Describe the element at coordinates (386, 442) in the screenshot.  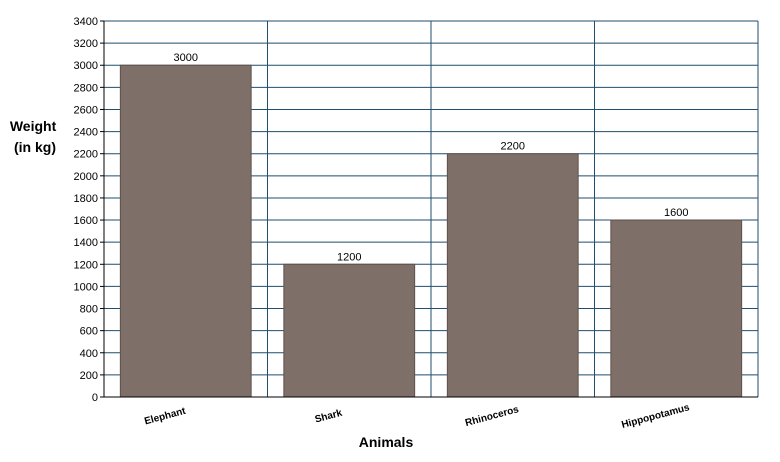
I see `x-axis-title: Animals` at that location.